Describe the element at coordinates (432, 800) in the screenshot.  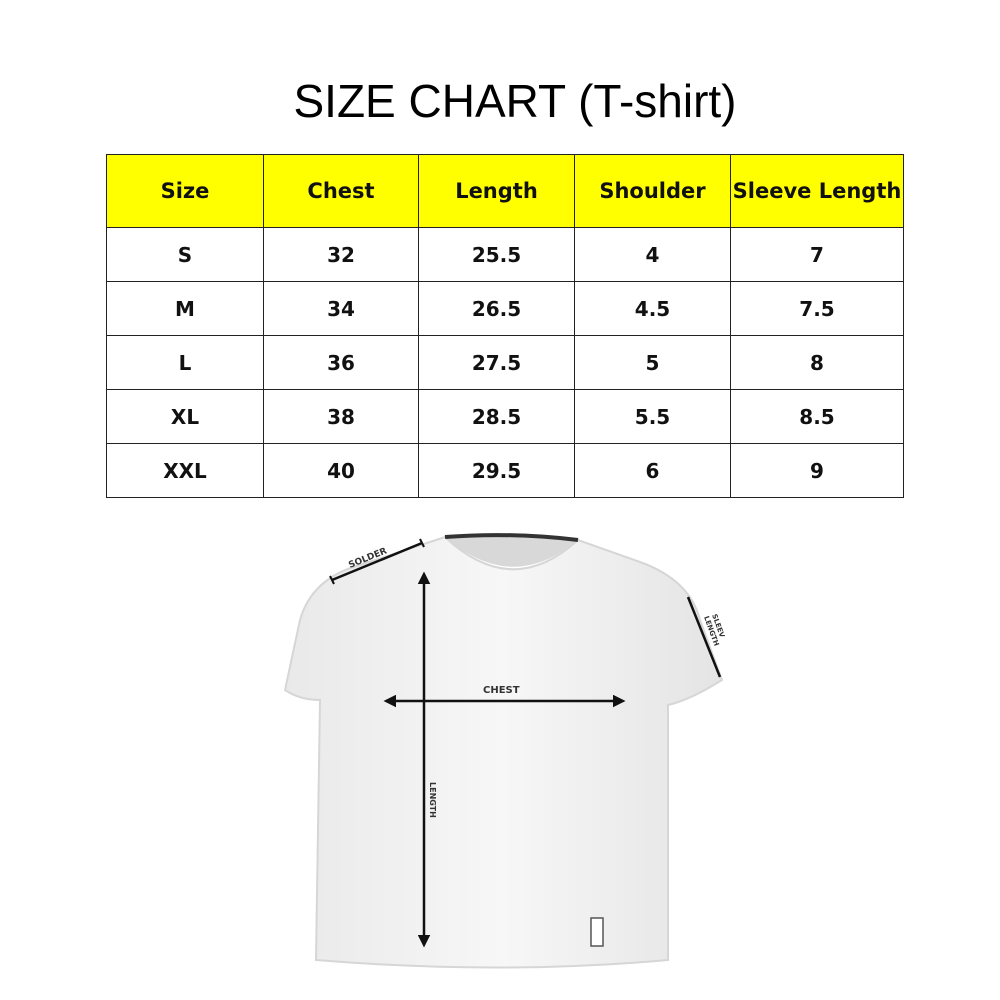
I see `length-label: LENGTH` at that location.